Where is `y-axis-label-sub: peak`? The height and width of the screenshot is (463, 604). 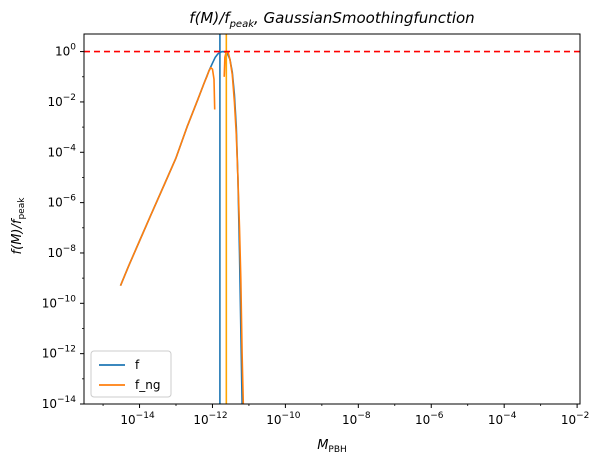 y-axis-label-sub: peak is located at coordinates (22, 208).